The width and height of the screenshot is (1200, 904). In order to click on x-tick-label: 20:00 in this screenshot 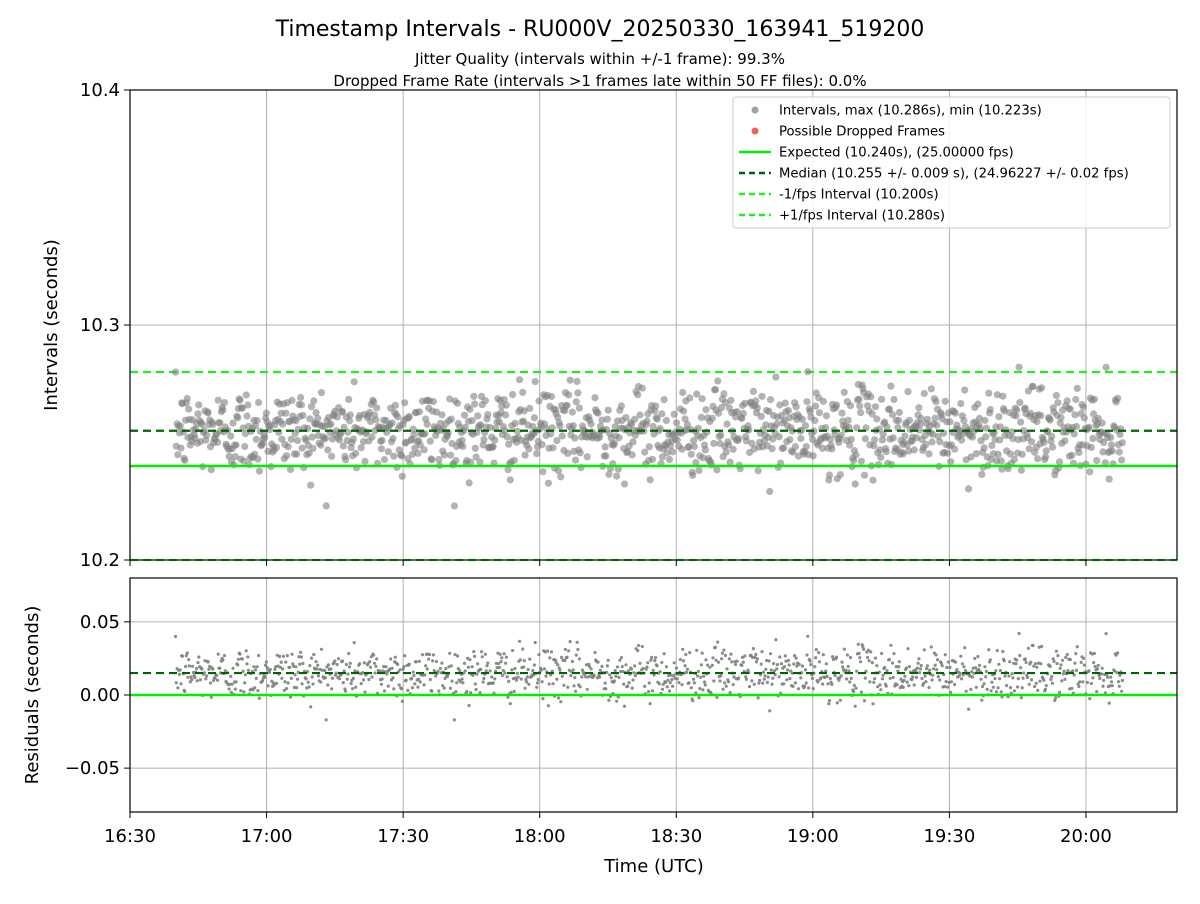, I will do `click(1086, 836)`.